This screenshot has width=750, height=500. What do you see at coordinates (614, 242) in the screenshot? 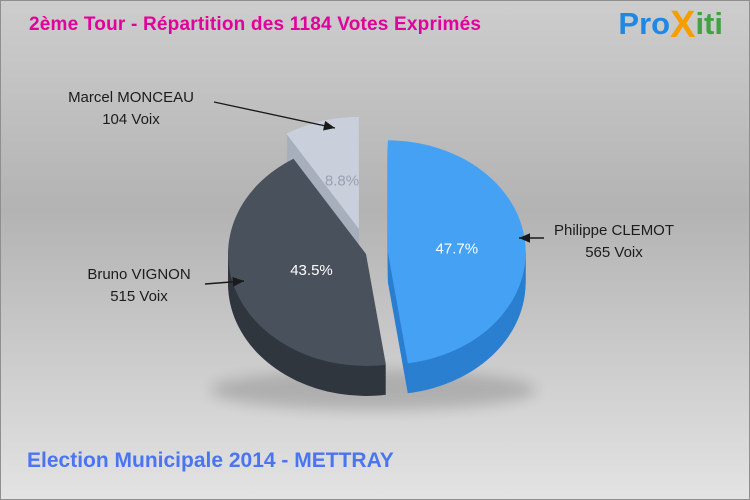
I see `label-philippe-clemot: Philippe CLEMOT 565 Voix` at bounding box center [614, 242].